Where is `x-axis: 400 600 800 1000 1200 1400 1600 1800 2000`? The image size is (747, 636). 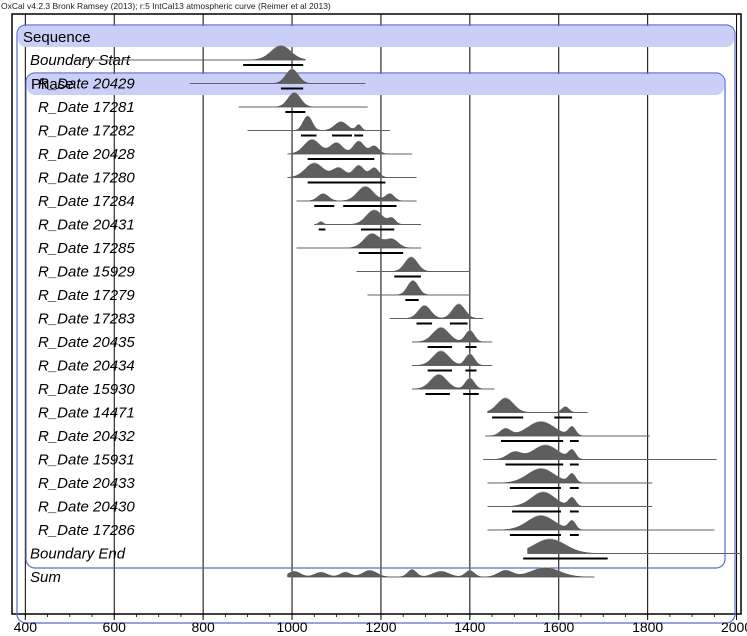 x-axis: 400 600 800 1000 1200 1400 1600 1800 2000 is located at coordinates (380, 624).